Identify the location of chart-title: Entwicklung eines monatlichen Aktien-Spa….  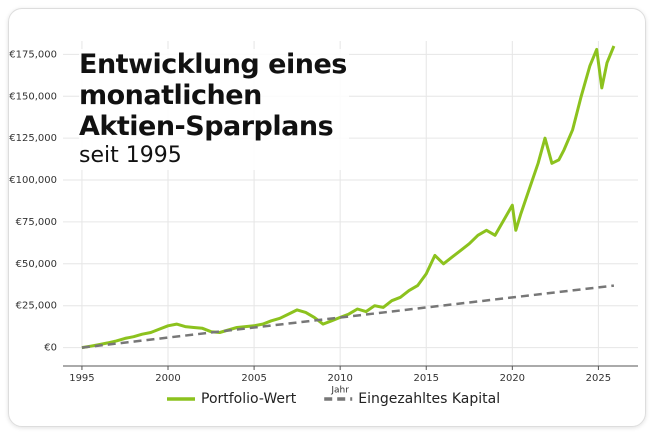
(213, 95).